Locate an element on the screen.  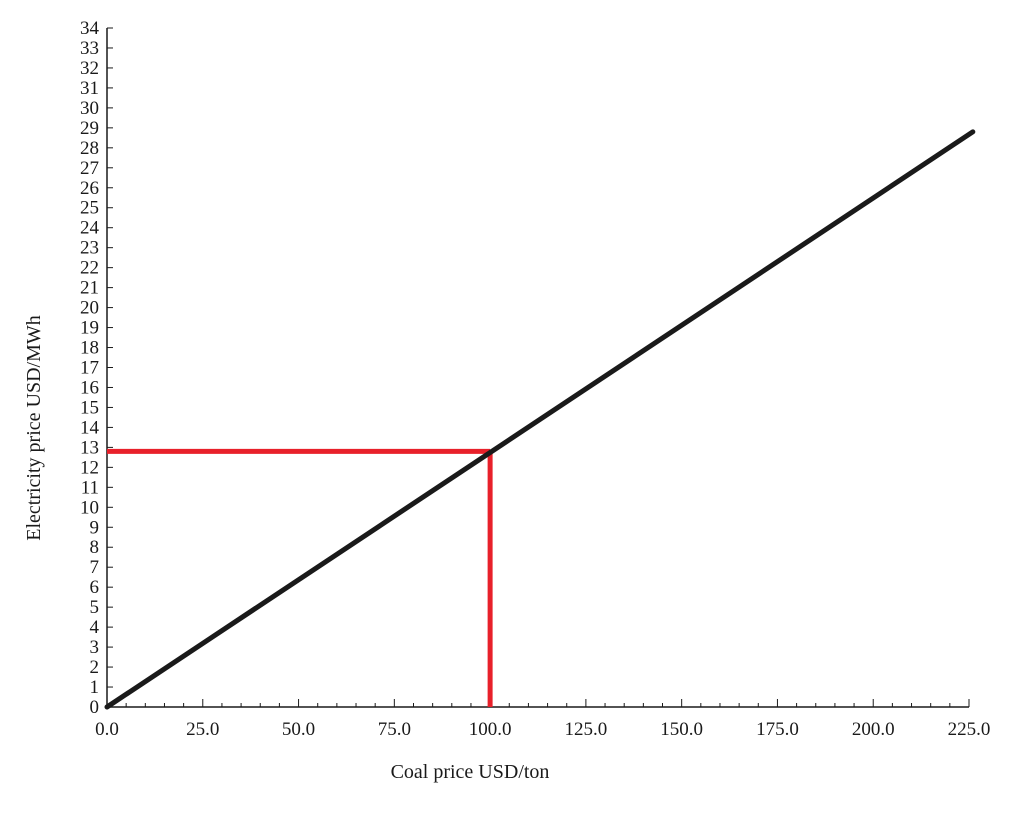
y-tick-label: 26 is located at coordinates (89, 188).